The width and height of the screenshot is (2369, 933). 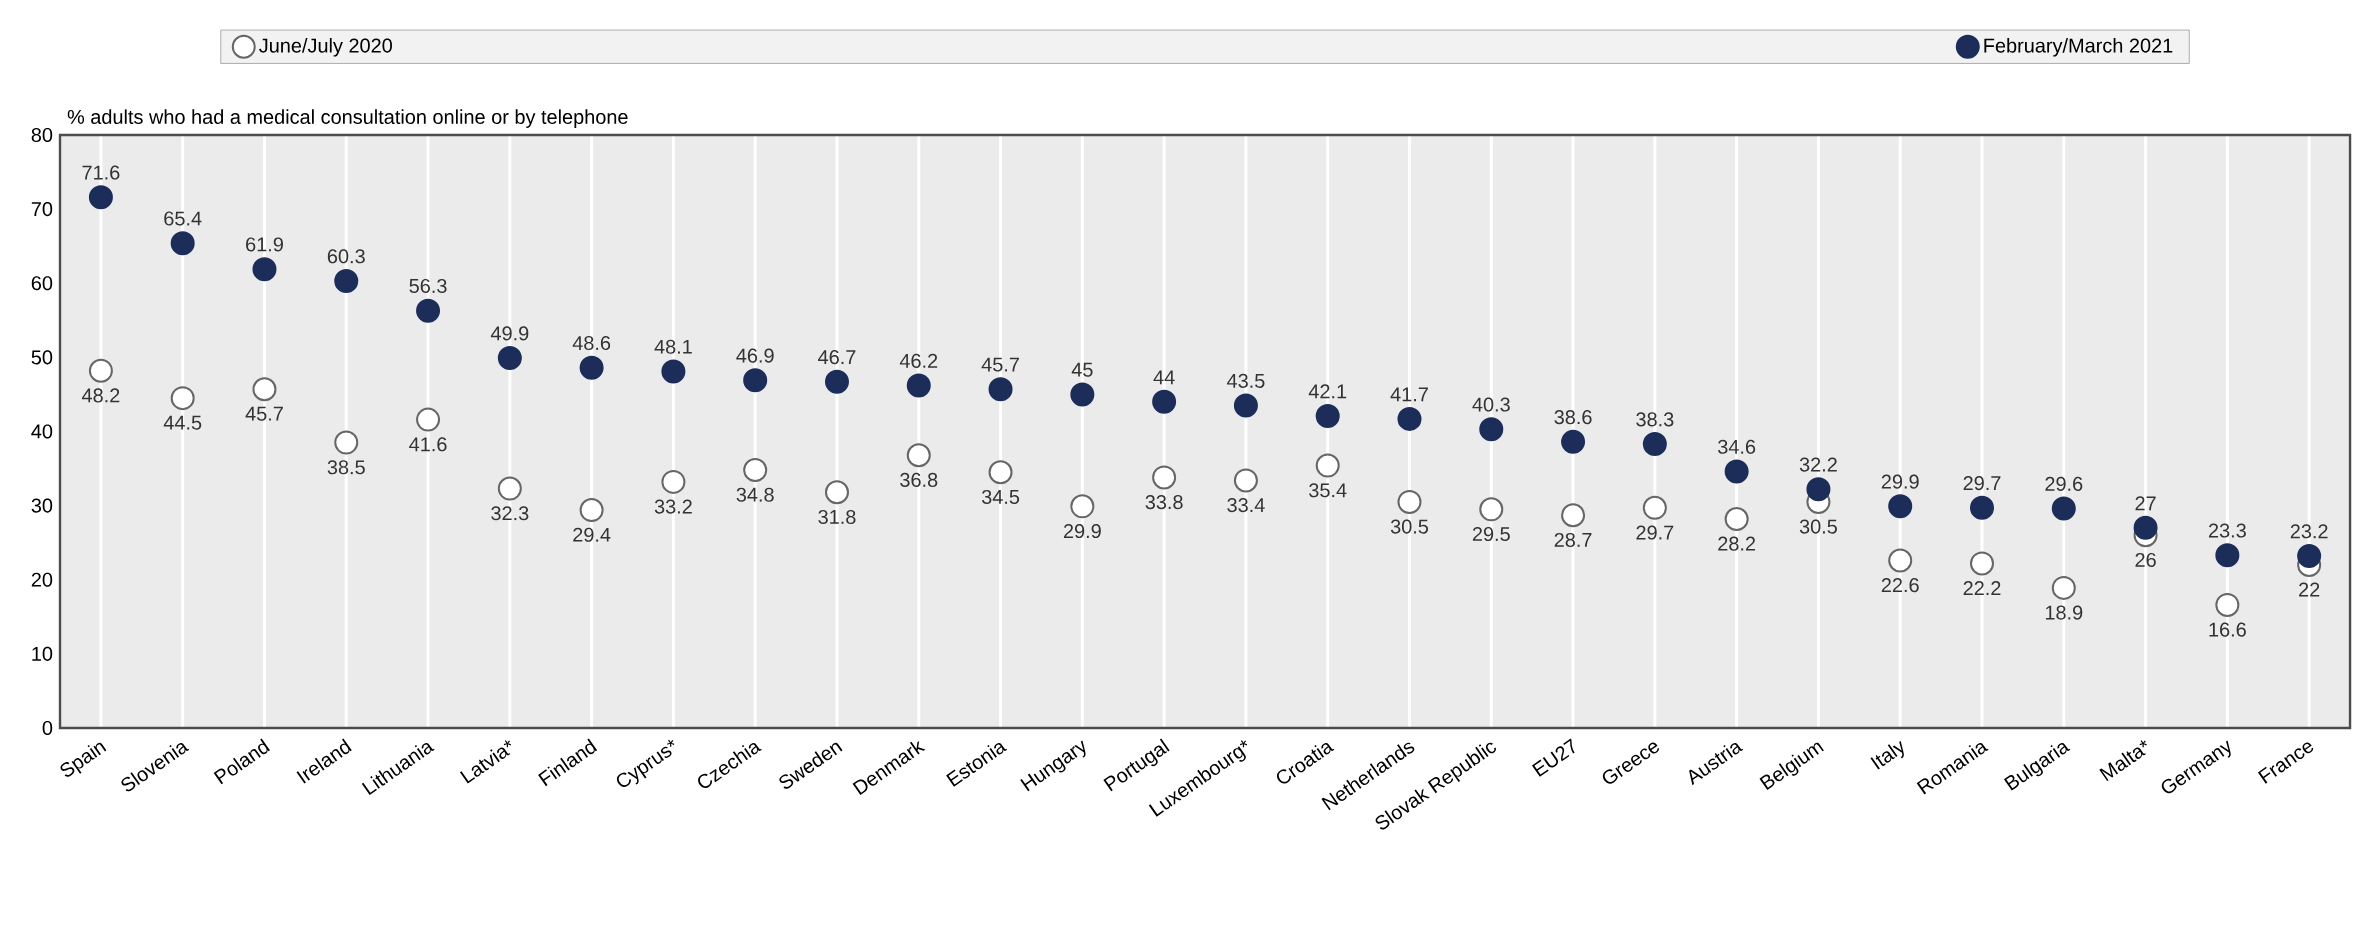 I want to click on data-label: 29.7, so click(x=1982, y=483).